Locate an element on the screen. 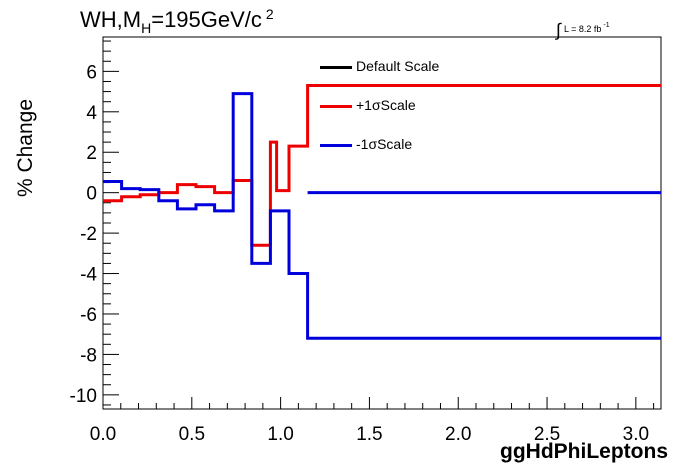  lumi-superscript: -1 is located at coordinates (606, 25).